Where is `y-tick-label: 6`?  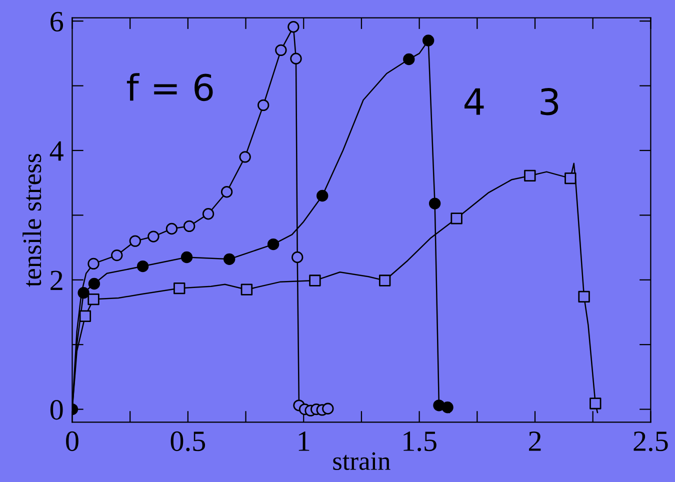
y-tick-label: 6 is located at coordinates (57, 22).